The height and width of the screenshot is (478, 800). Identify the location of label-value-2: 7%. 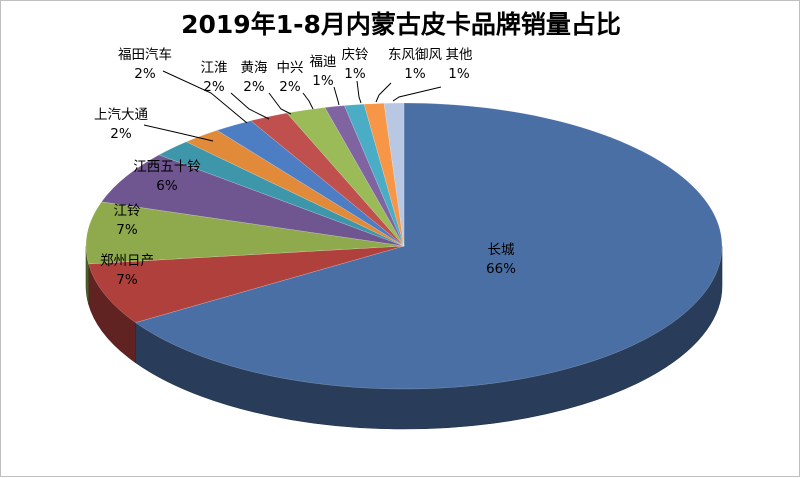
(127, 230).